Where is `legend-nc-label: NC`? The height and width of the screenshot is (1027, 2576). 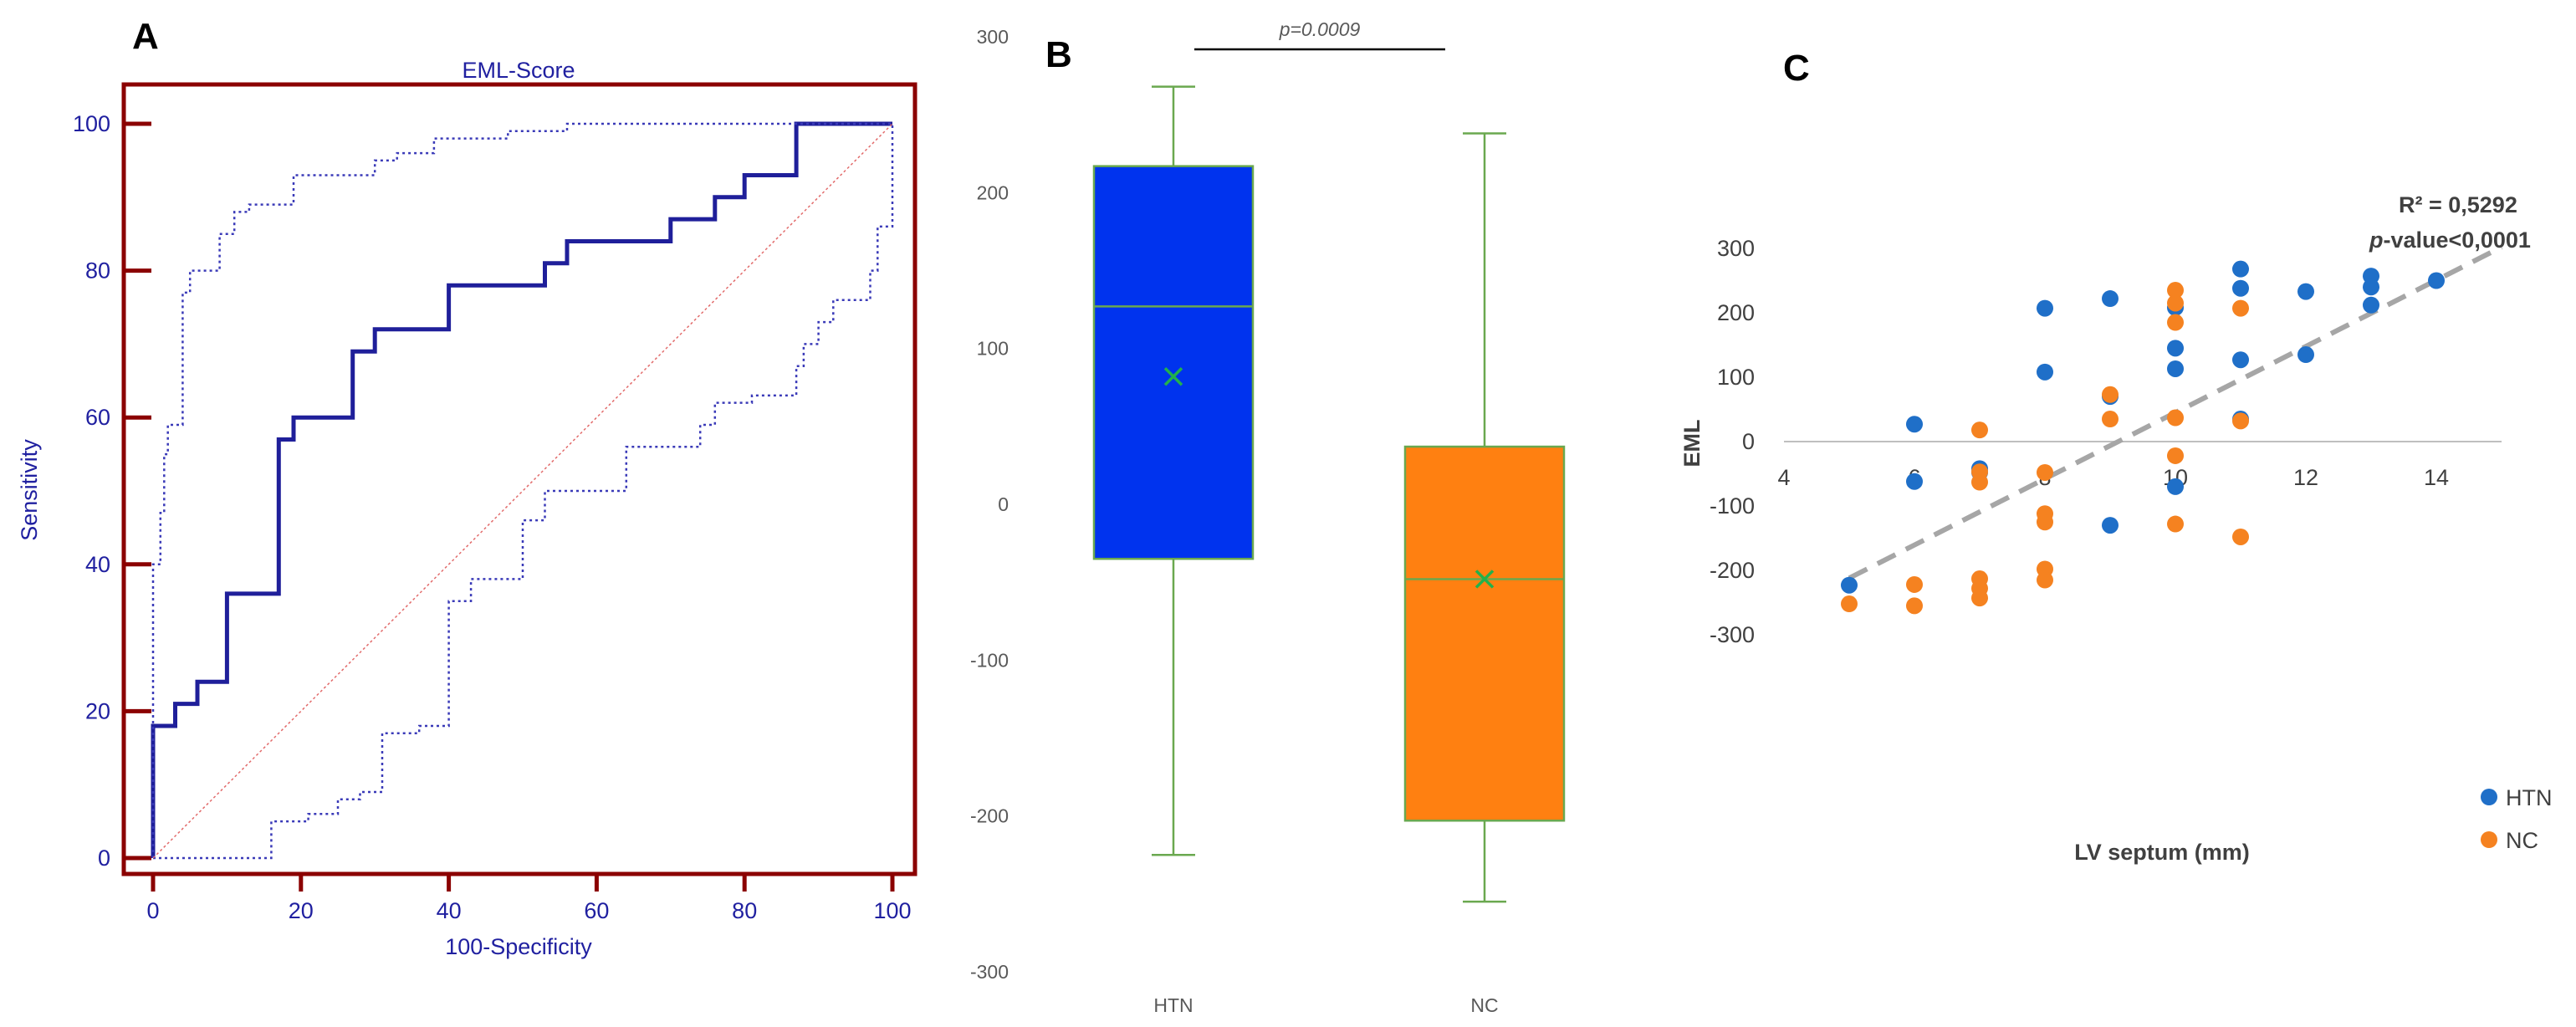
legend-nc-label: NC is located at coordinates (2522, 841).